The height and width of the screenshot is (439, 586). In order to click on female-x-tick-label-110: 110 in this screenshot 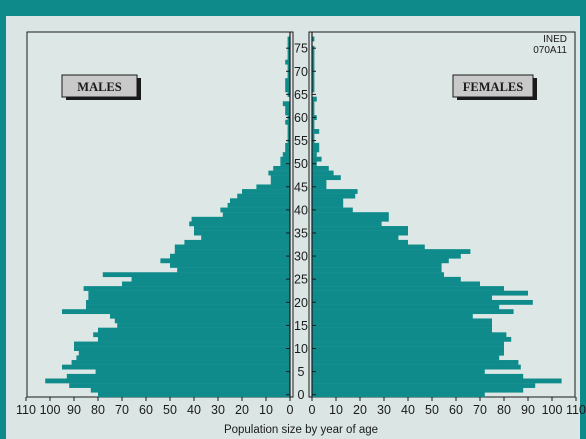, I will do `click(576, 410)`.